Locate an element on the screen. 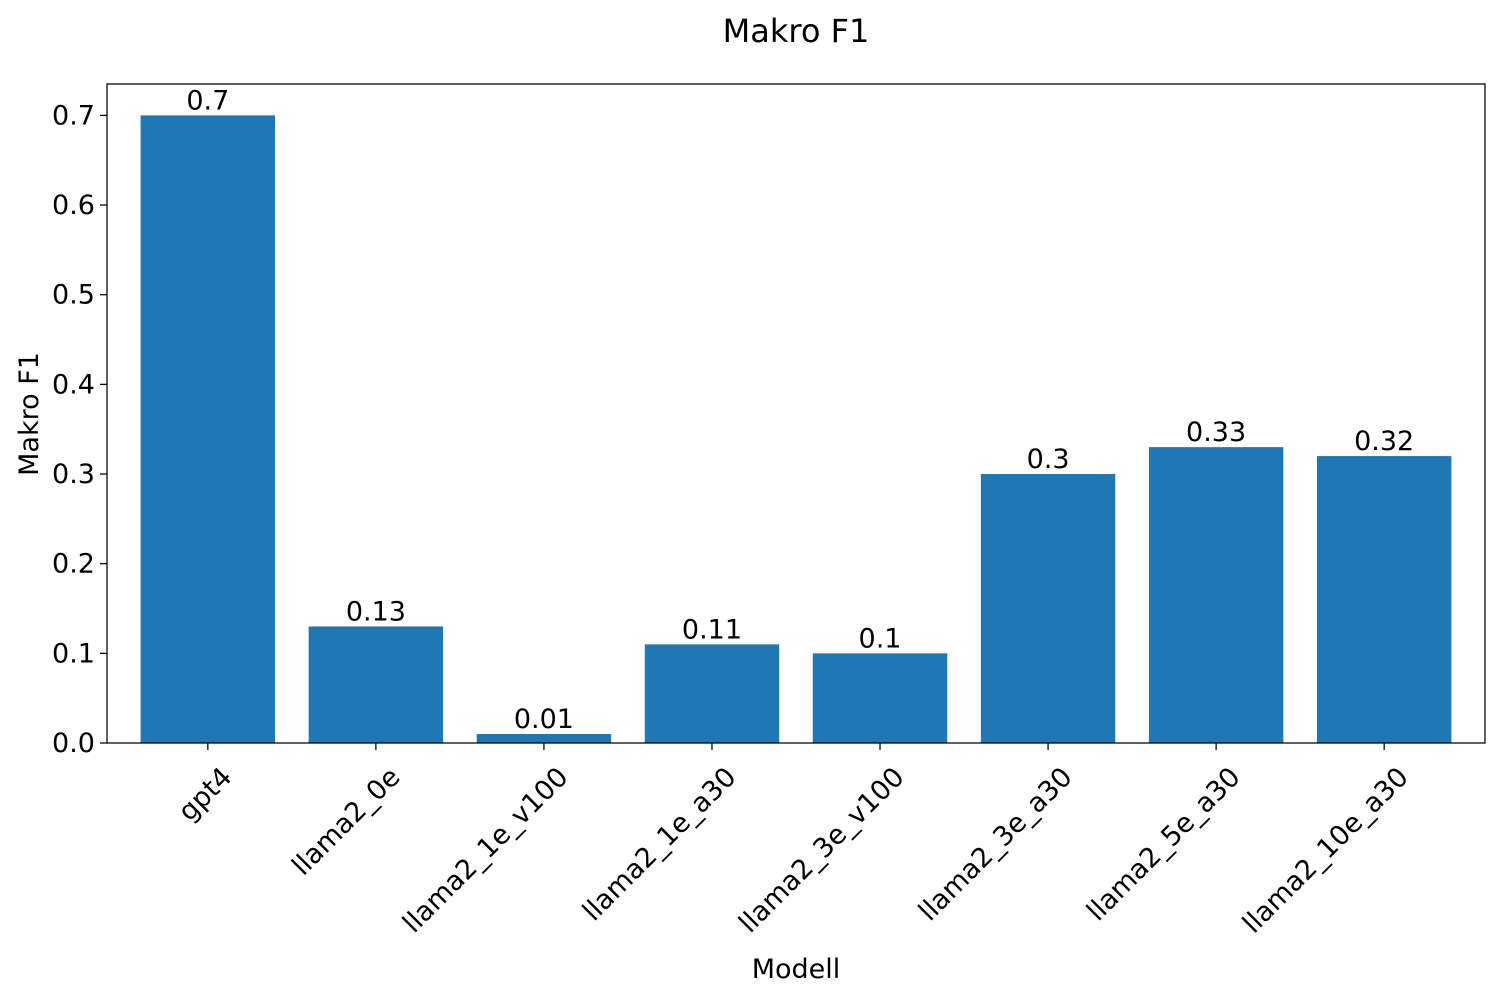  x-tick-label: llama2_10e_a30 is located at coordinates (1326, 851).